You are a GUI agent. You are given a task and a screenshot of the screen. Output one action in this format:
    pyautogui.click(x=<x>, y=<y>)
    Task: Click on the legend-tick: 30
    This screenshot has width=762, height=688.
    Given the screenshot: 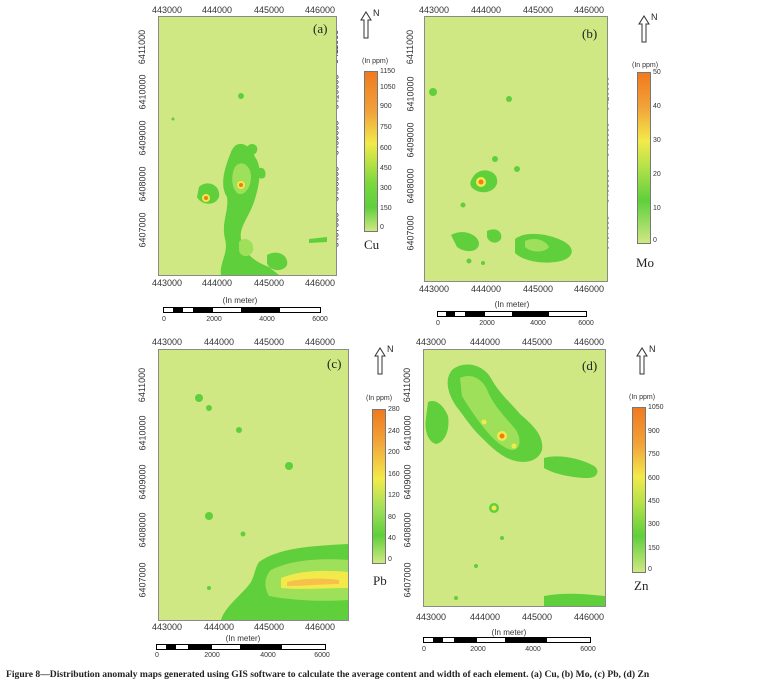 What is the action you would take?
    pyautogui.click(x=657, y=140)
    